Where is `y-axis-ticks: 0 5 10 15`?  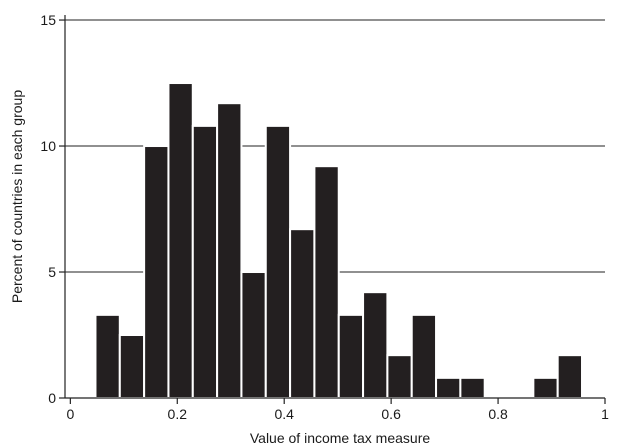
y-axis-ticks: 0 5 10 15 is located at coordinates (52, 209).